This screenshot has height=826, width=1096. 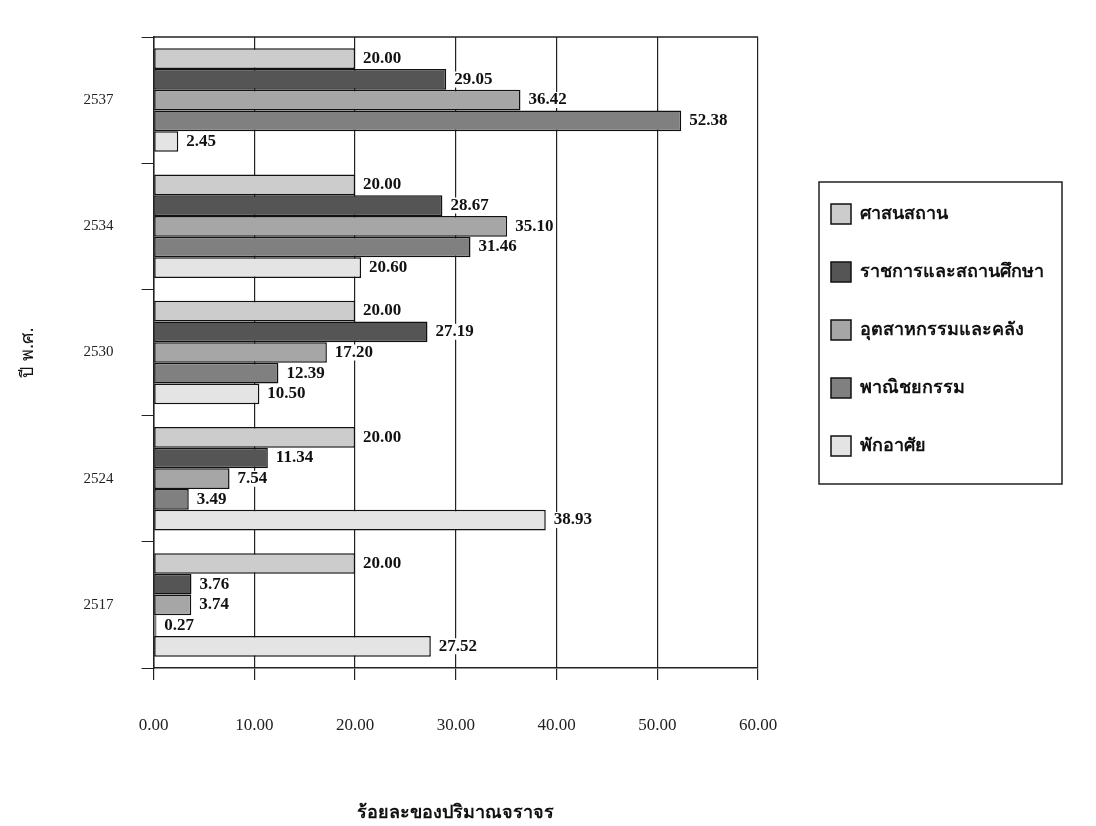 What do you see at coordinates (454, 331) in the screenshot?
I see `data-label: 27.19` at bounding box center [454, 331].